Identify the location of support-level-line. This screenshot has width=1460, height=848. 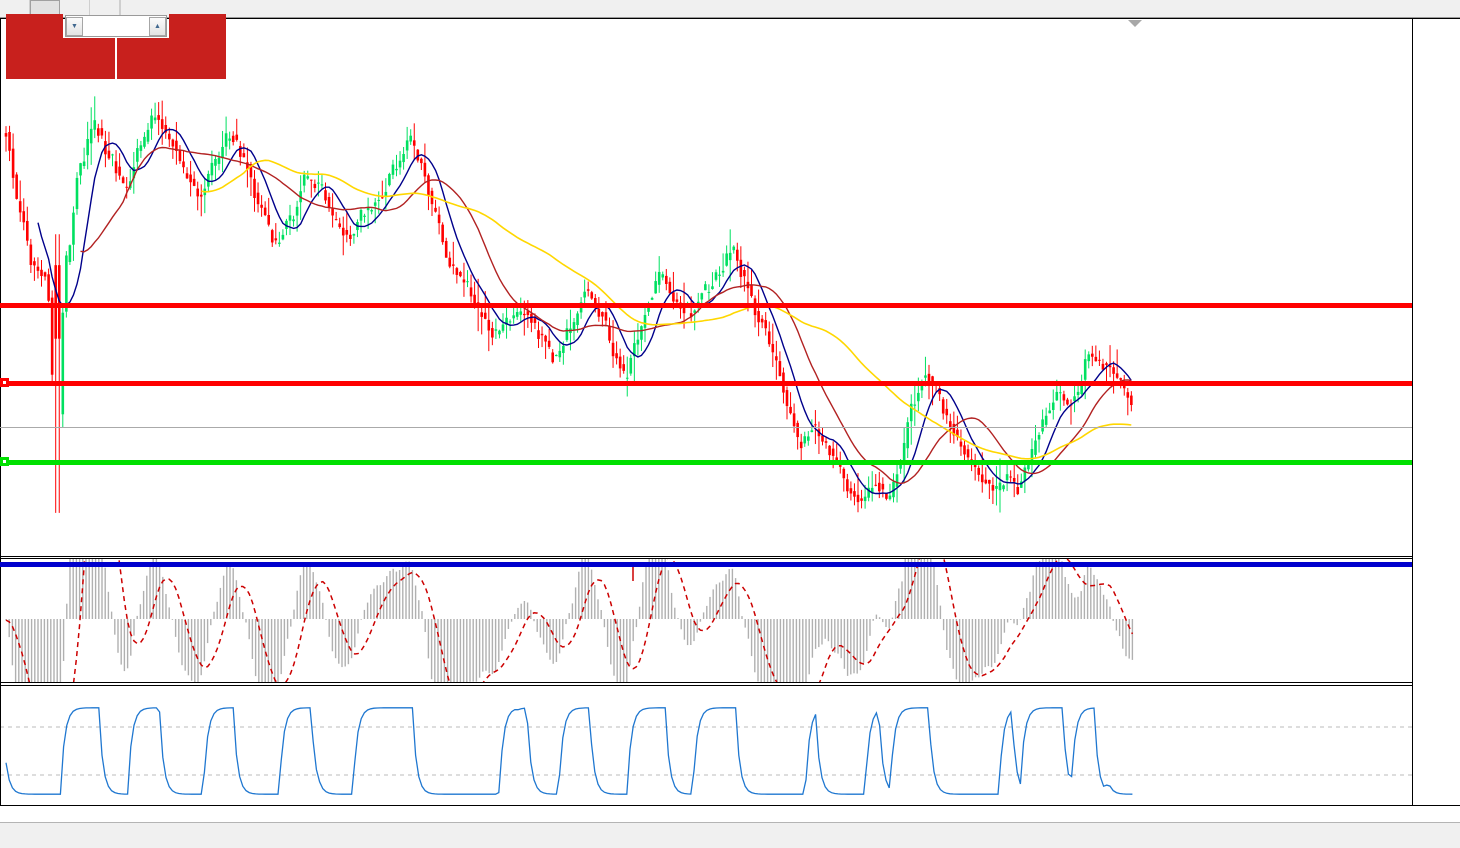
(706, 461).